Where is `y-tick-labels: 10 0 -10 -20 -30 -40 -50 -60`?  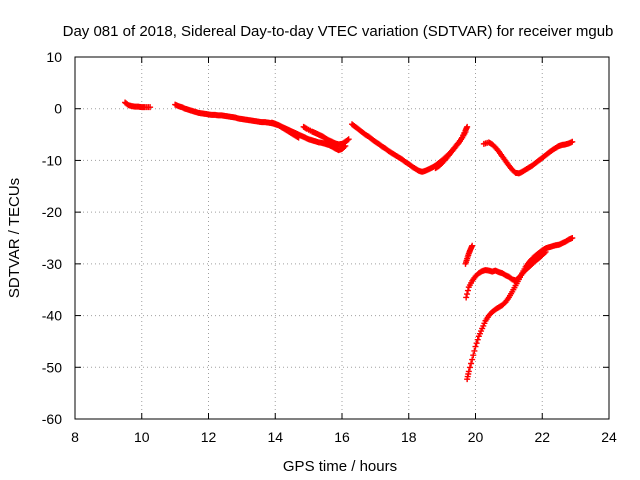 y-tick-labels: 10 0 -10 -20 -30 -40 -50 -60 is located at coordinates (52, 238).